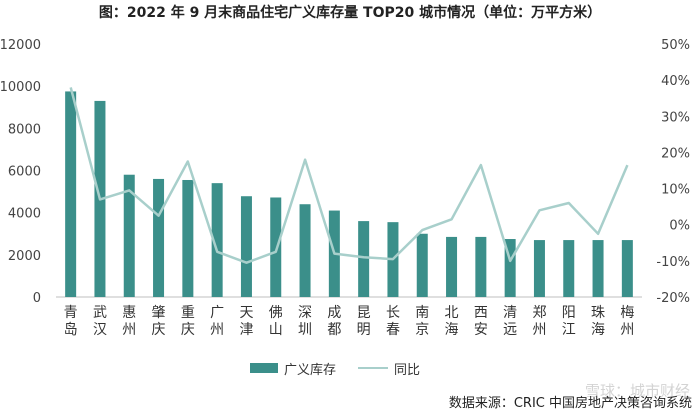 The image size is (700, 416). What do you see at coordinates (20, 87) in the screenshot?
I see `y-left-tick-label: 10000` at bounding box center [20, 87].